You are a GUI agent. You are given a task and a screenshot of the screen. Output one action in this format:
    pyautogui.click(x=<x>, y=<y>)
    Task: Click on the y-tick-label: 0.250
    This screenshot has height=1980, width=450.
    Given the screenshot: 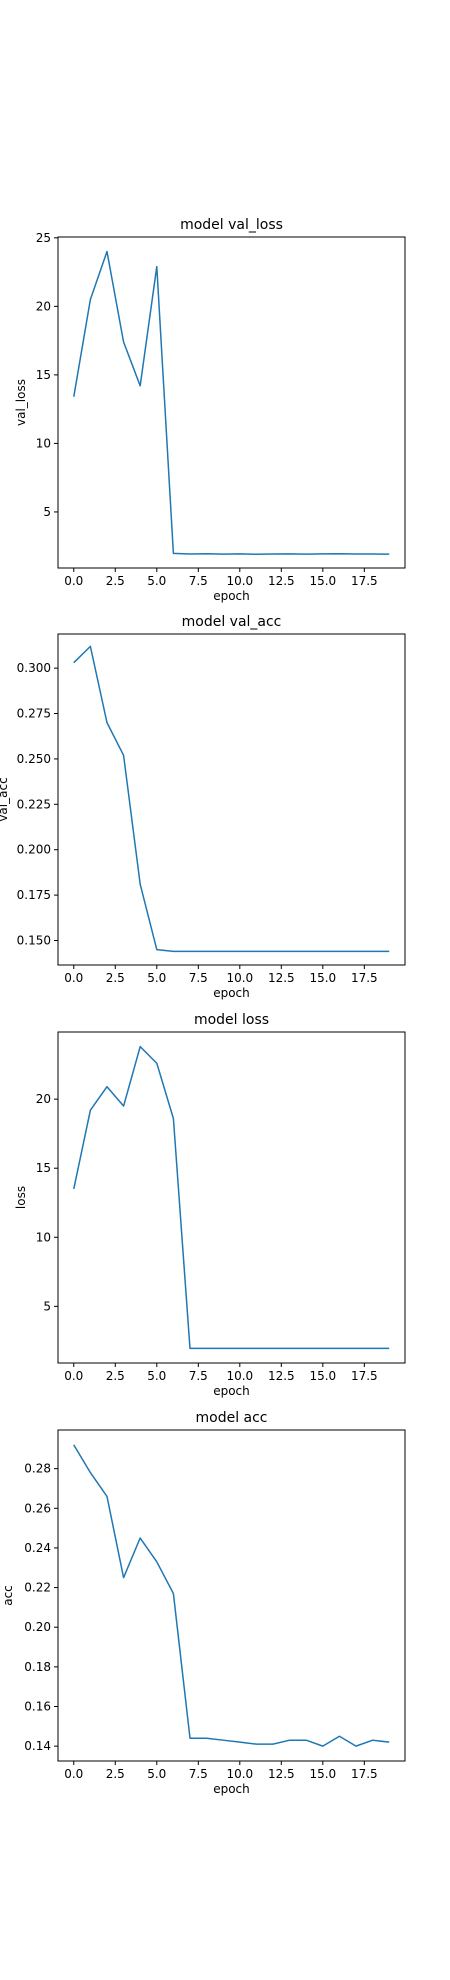 What is the action you would take?
    pyautogui.click(x=34, y=759)
    